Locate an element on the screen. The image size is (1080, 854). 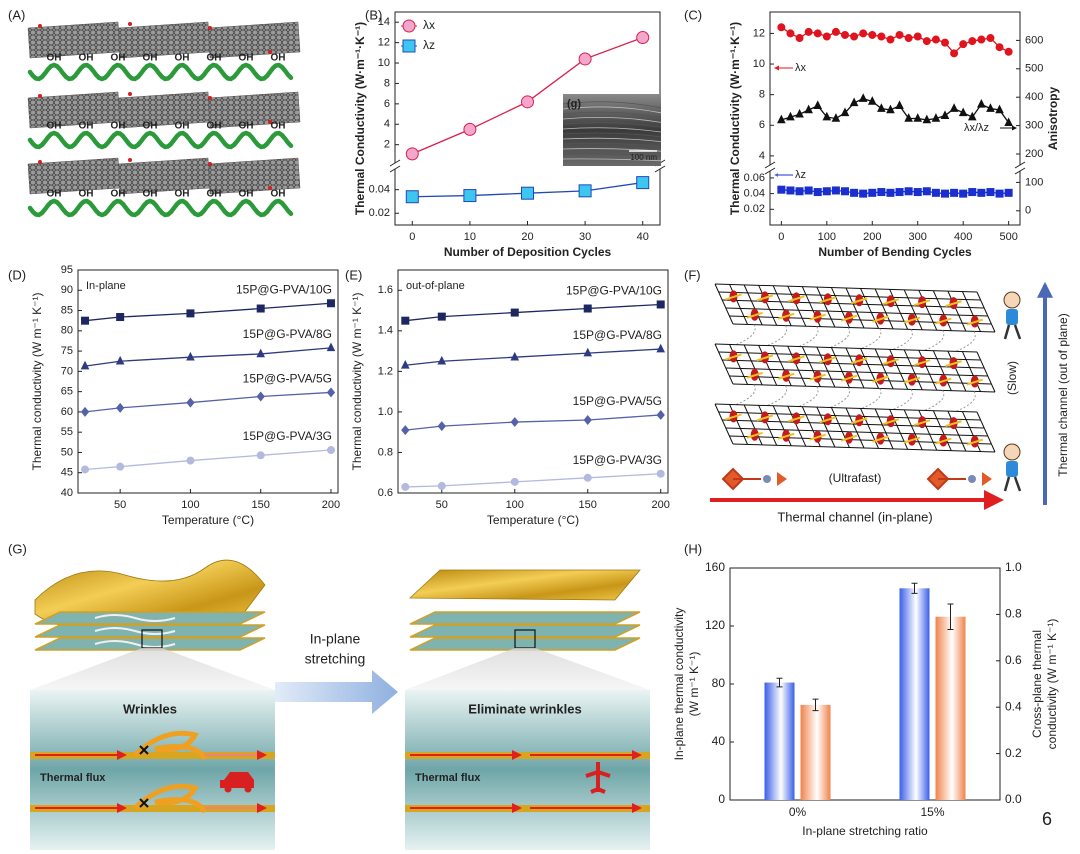
y-tick-label: 300 is located at coordinates (1034, 126).